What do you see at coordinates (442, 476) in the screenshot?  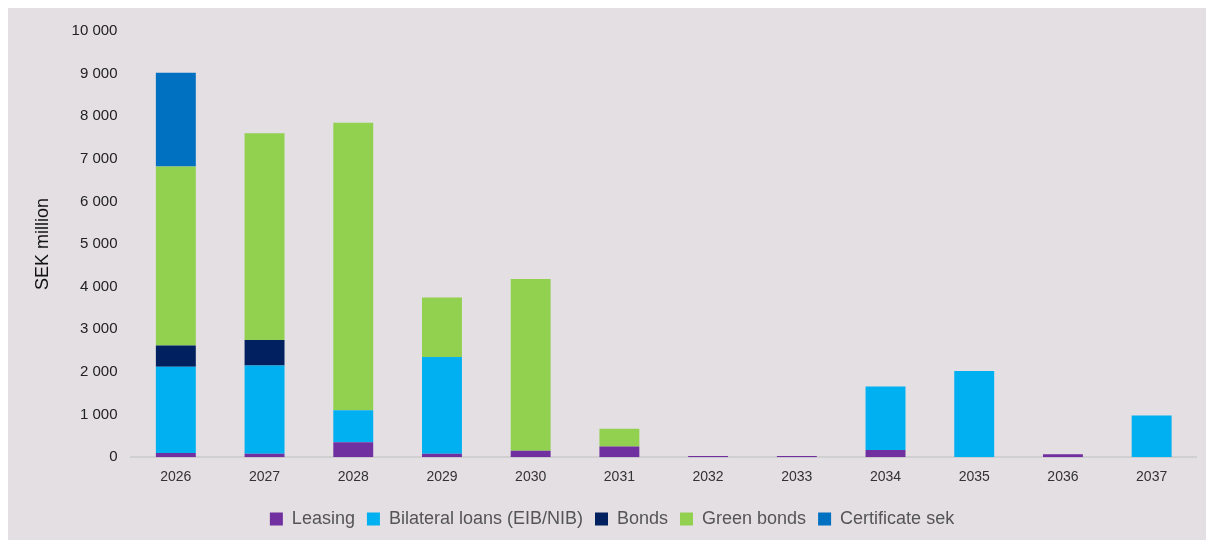 I see `x-tick-label: 2029` at bounding box center [442, 476].